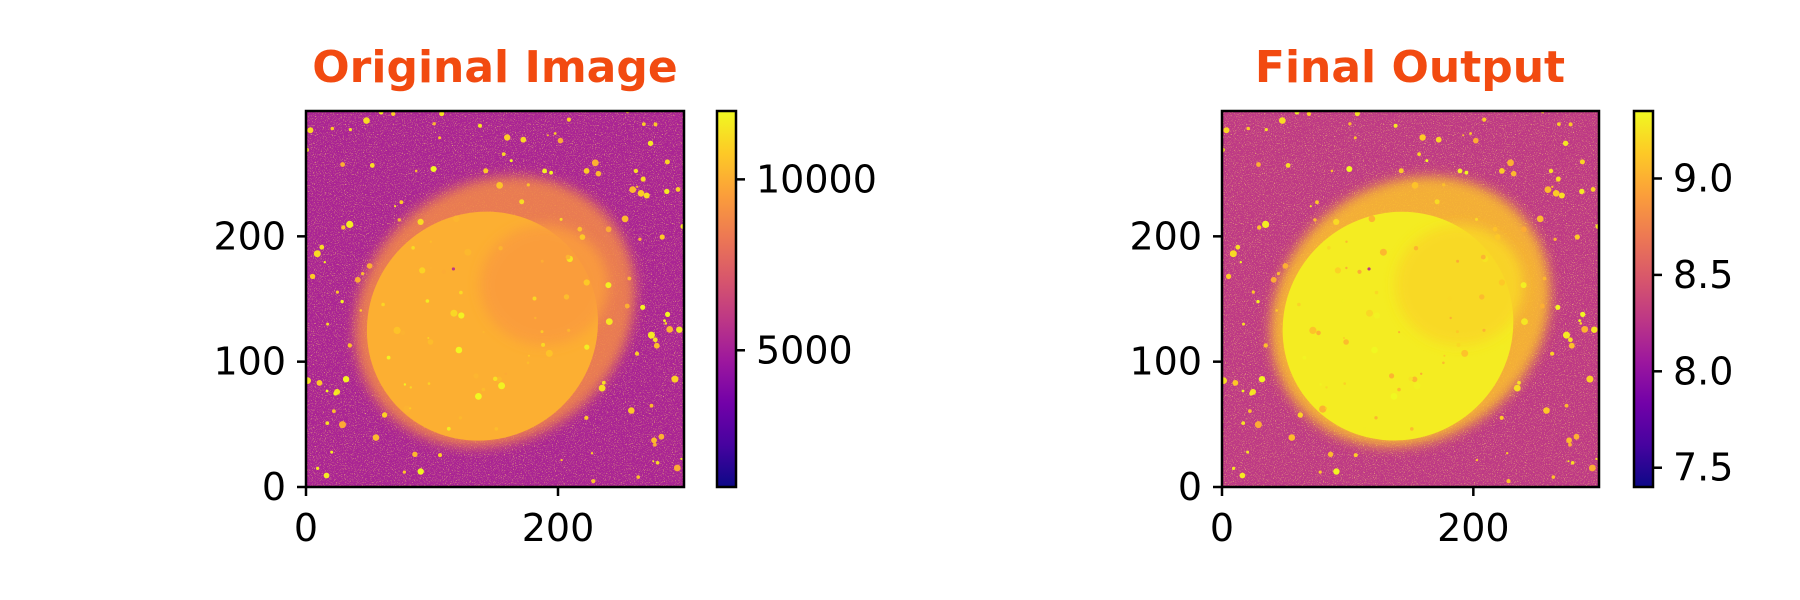 Image resolution: width=1800 pixels, height=600 pixels. What do you see at coordinates (1369, 269) in the screenshot?
I see `center-marker` at bounding box center [1369, 269].